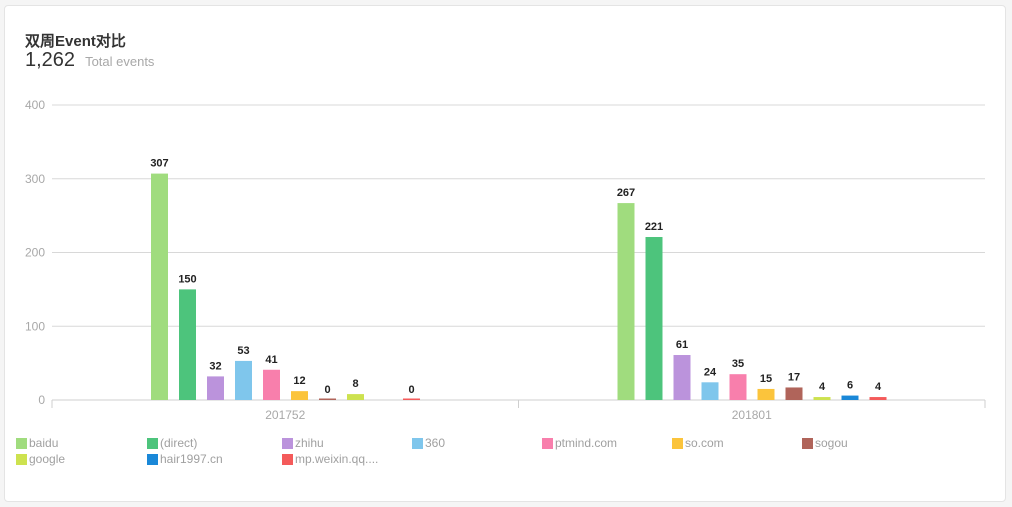  I want to click on data-label: 6, so click(850, 386).